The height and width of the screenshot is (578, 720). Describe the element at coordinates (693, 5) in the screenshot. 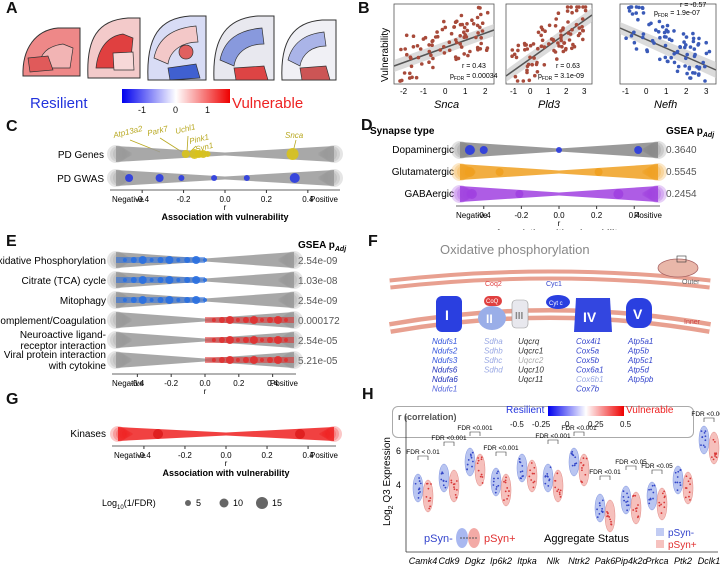

I see `b3-r: r = -0.57` at that location.